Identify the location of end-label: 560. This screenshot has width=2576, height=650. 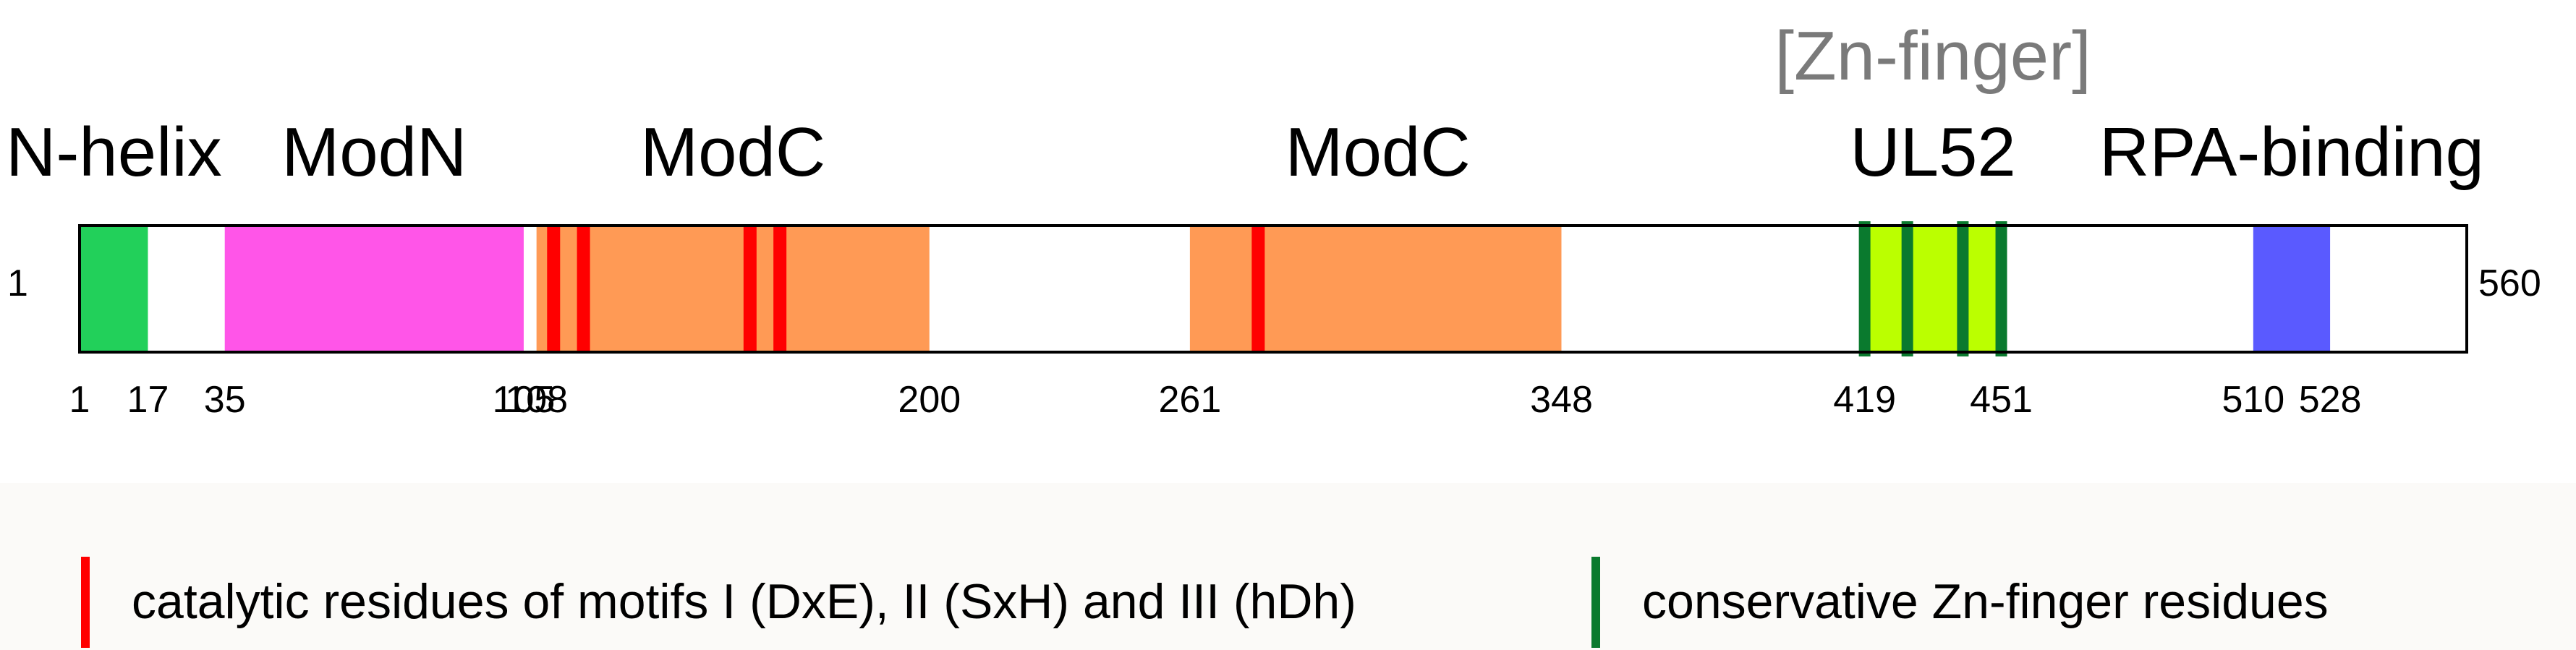
(2509, 283).